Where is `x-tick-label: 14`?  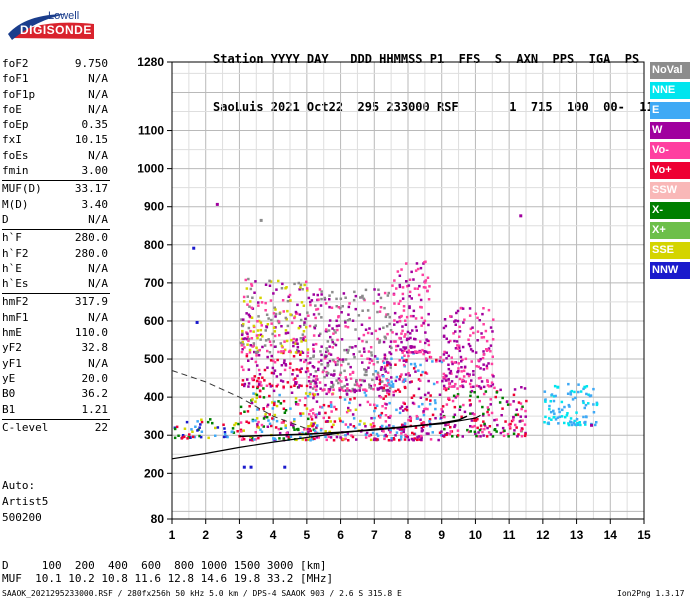
x-tick-label: 14 is located at coordinates (611, 535).